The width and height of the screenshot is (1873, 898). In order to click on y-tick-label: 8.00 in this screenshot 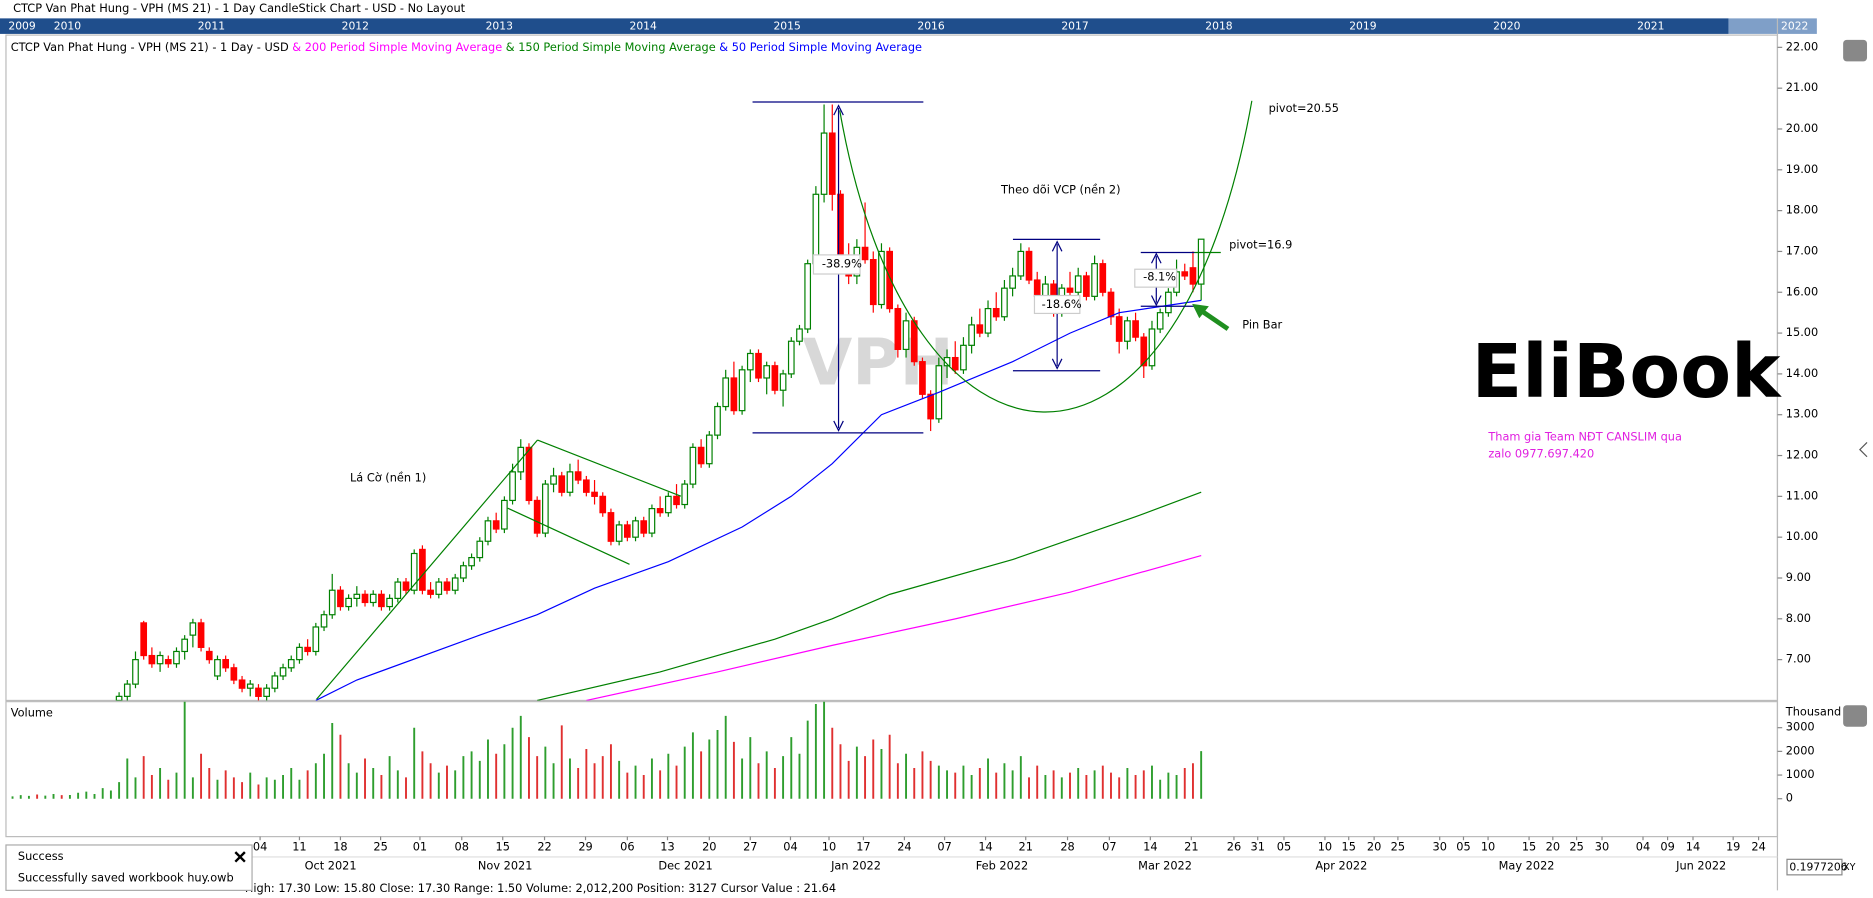, I will do `click(1798, 618)`.